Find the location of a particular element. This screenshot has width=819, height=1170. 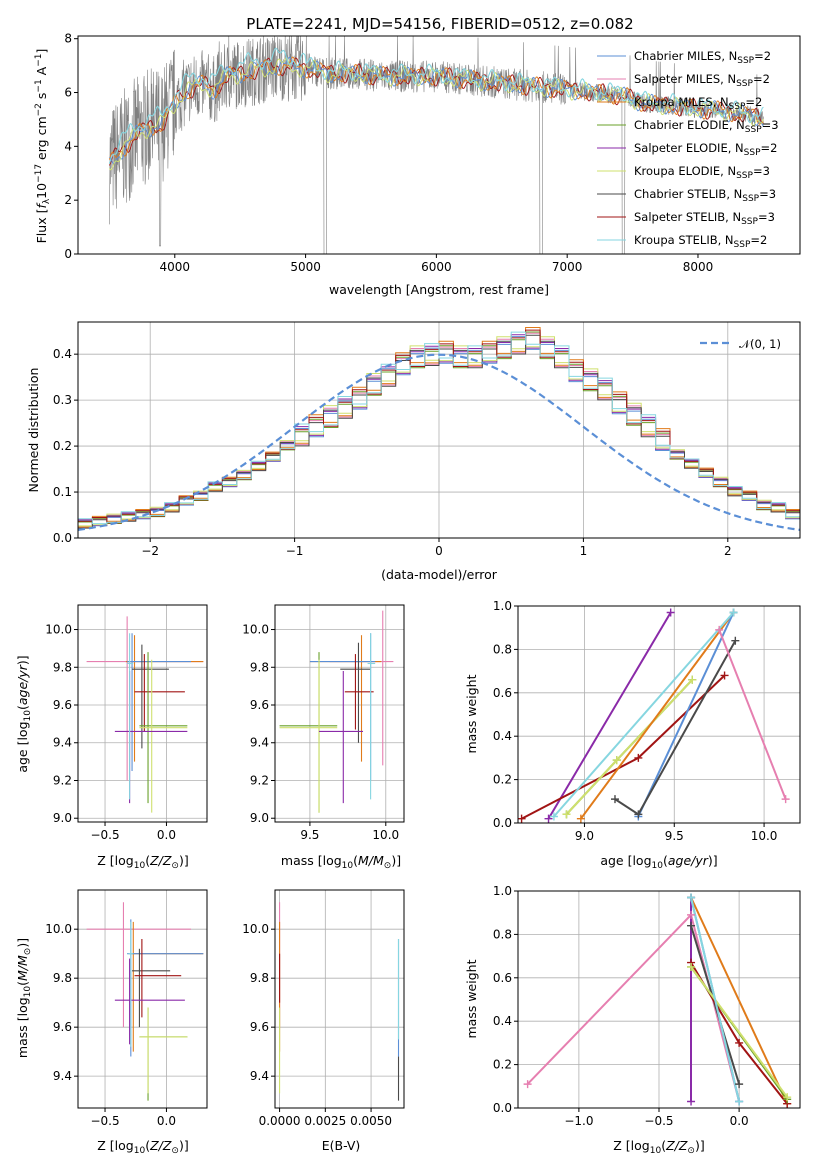

y-axis-label: mass weight is located at coordinates (471, 998).